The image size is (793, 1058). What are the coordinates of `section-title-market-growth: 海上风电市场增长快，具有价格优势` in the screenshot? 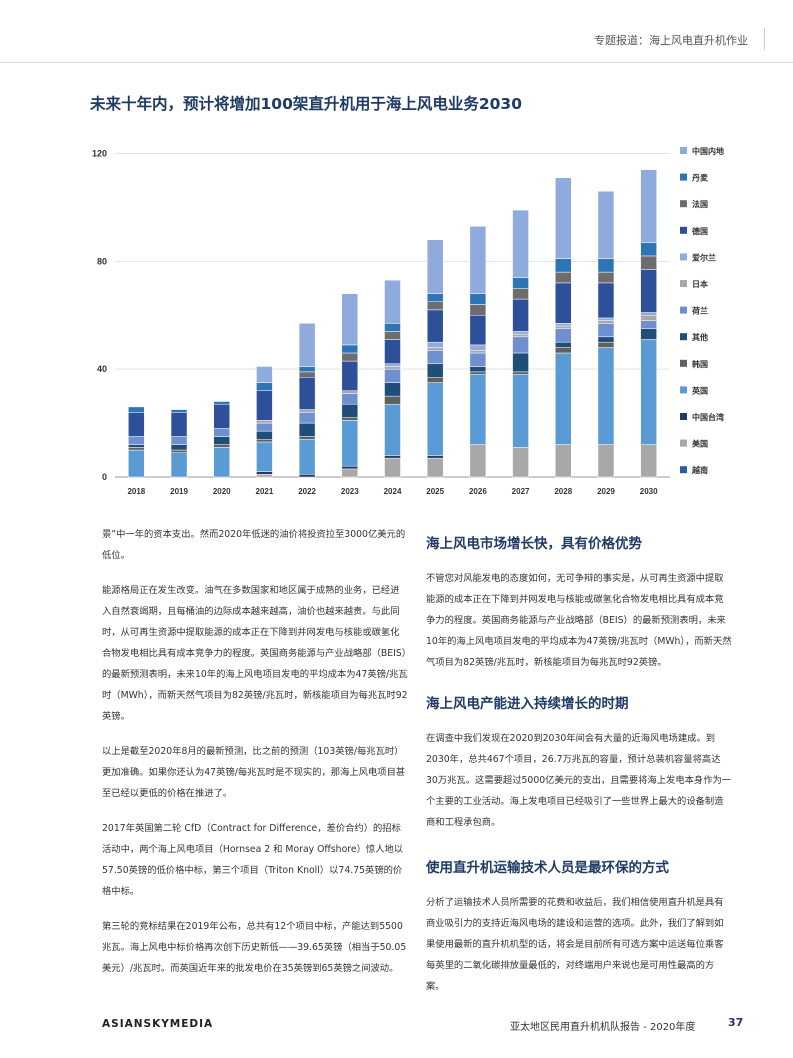 It's located at (534, 544).